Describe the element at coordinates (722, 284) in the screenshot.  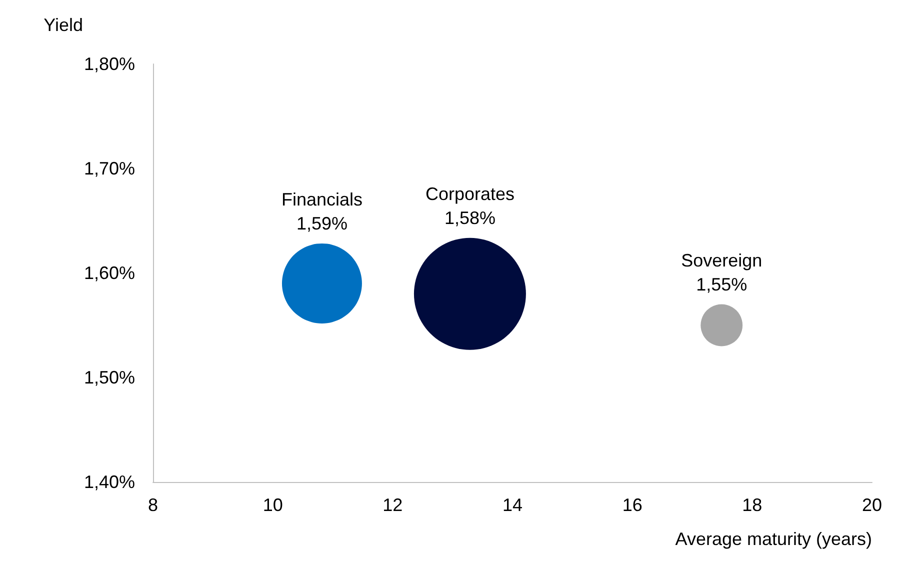
I see `data-label: 1,55%` at that location.